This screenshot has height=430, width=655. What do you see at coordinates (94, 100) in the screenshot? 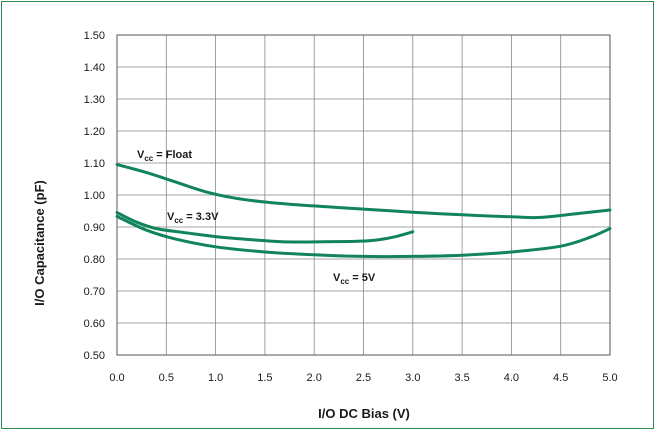
I see `y-tick-label: 1.30` at bounding box center [94, 100].